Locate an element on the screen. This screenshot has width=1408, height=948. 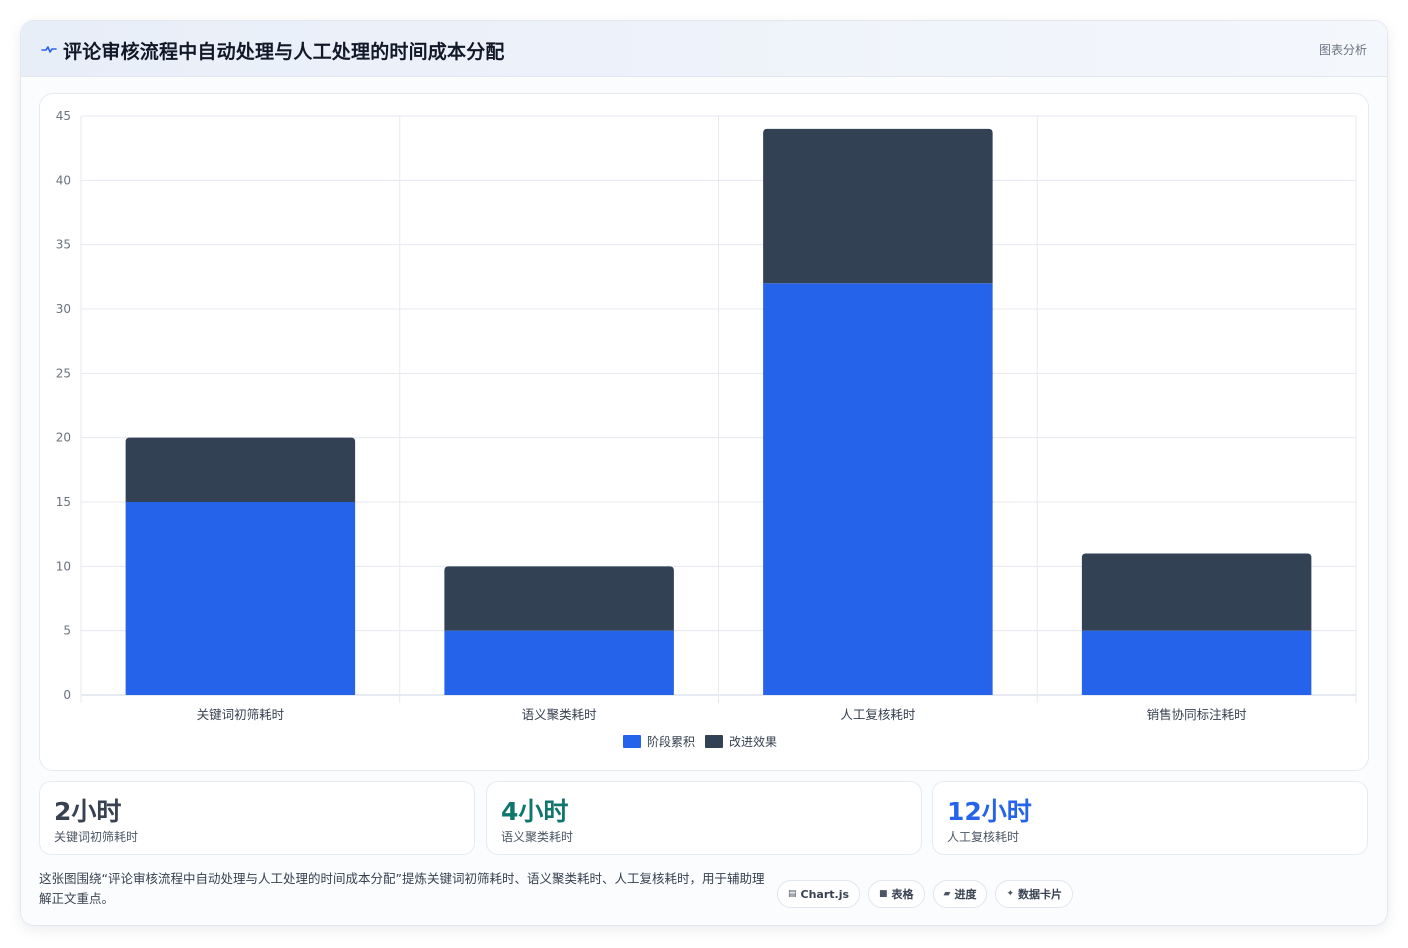
chip-table: ■ 表格 is located at coordinates (896, 894).